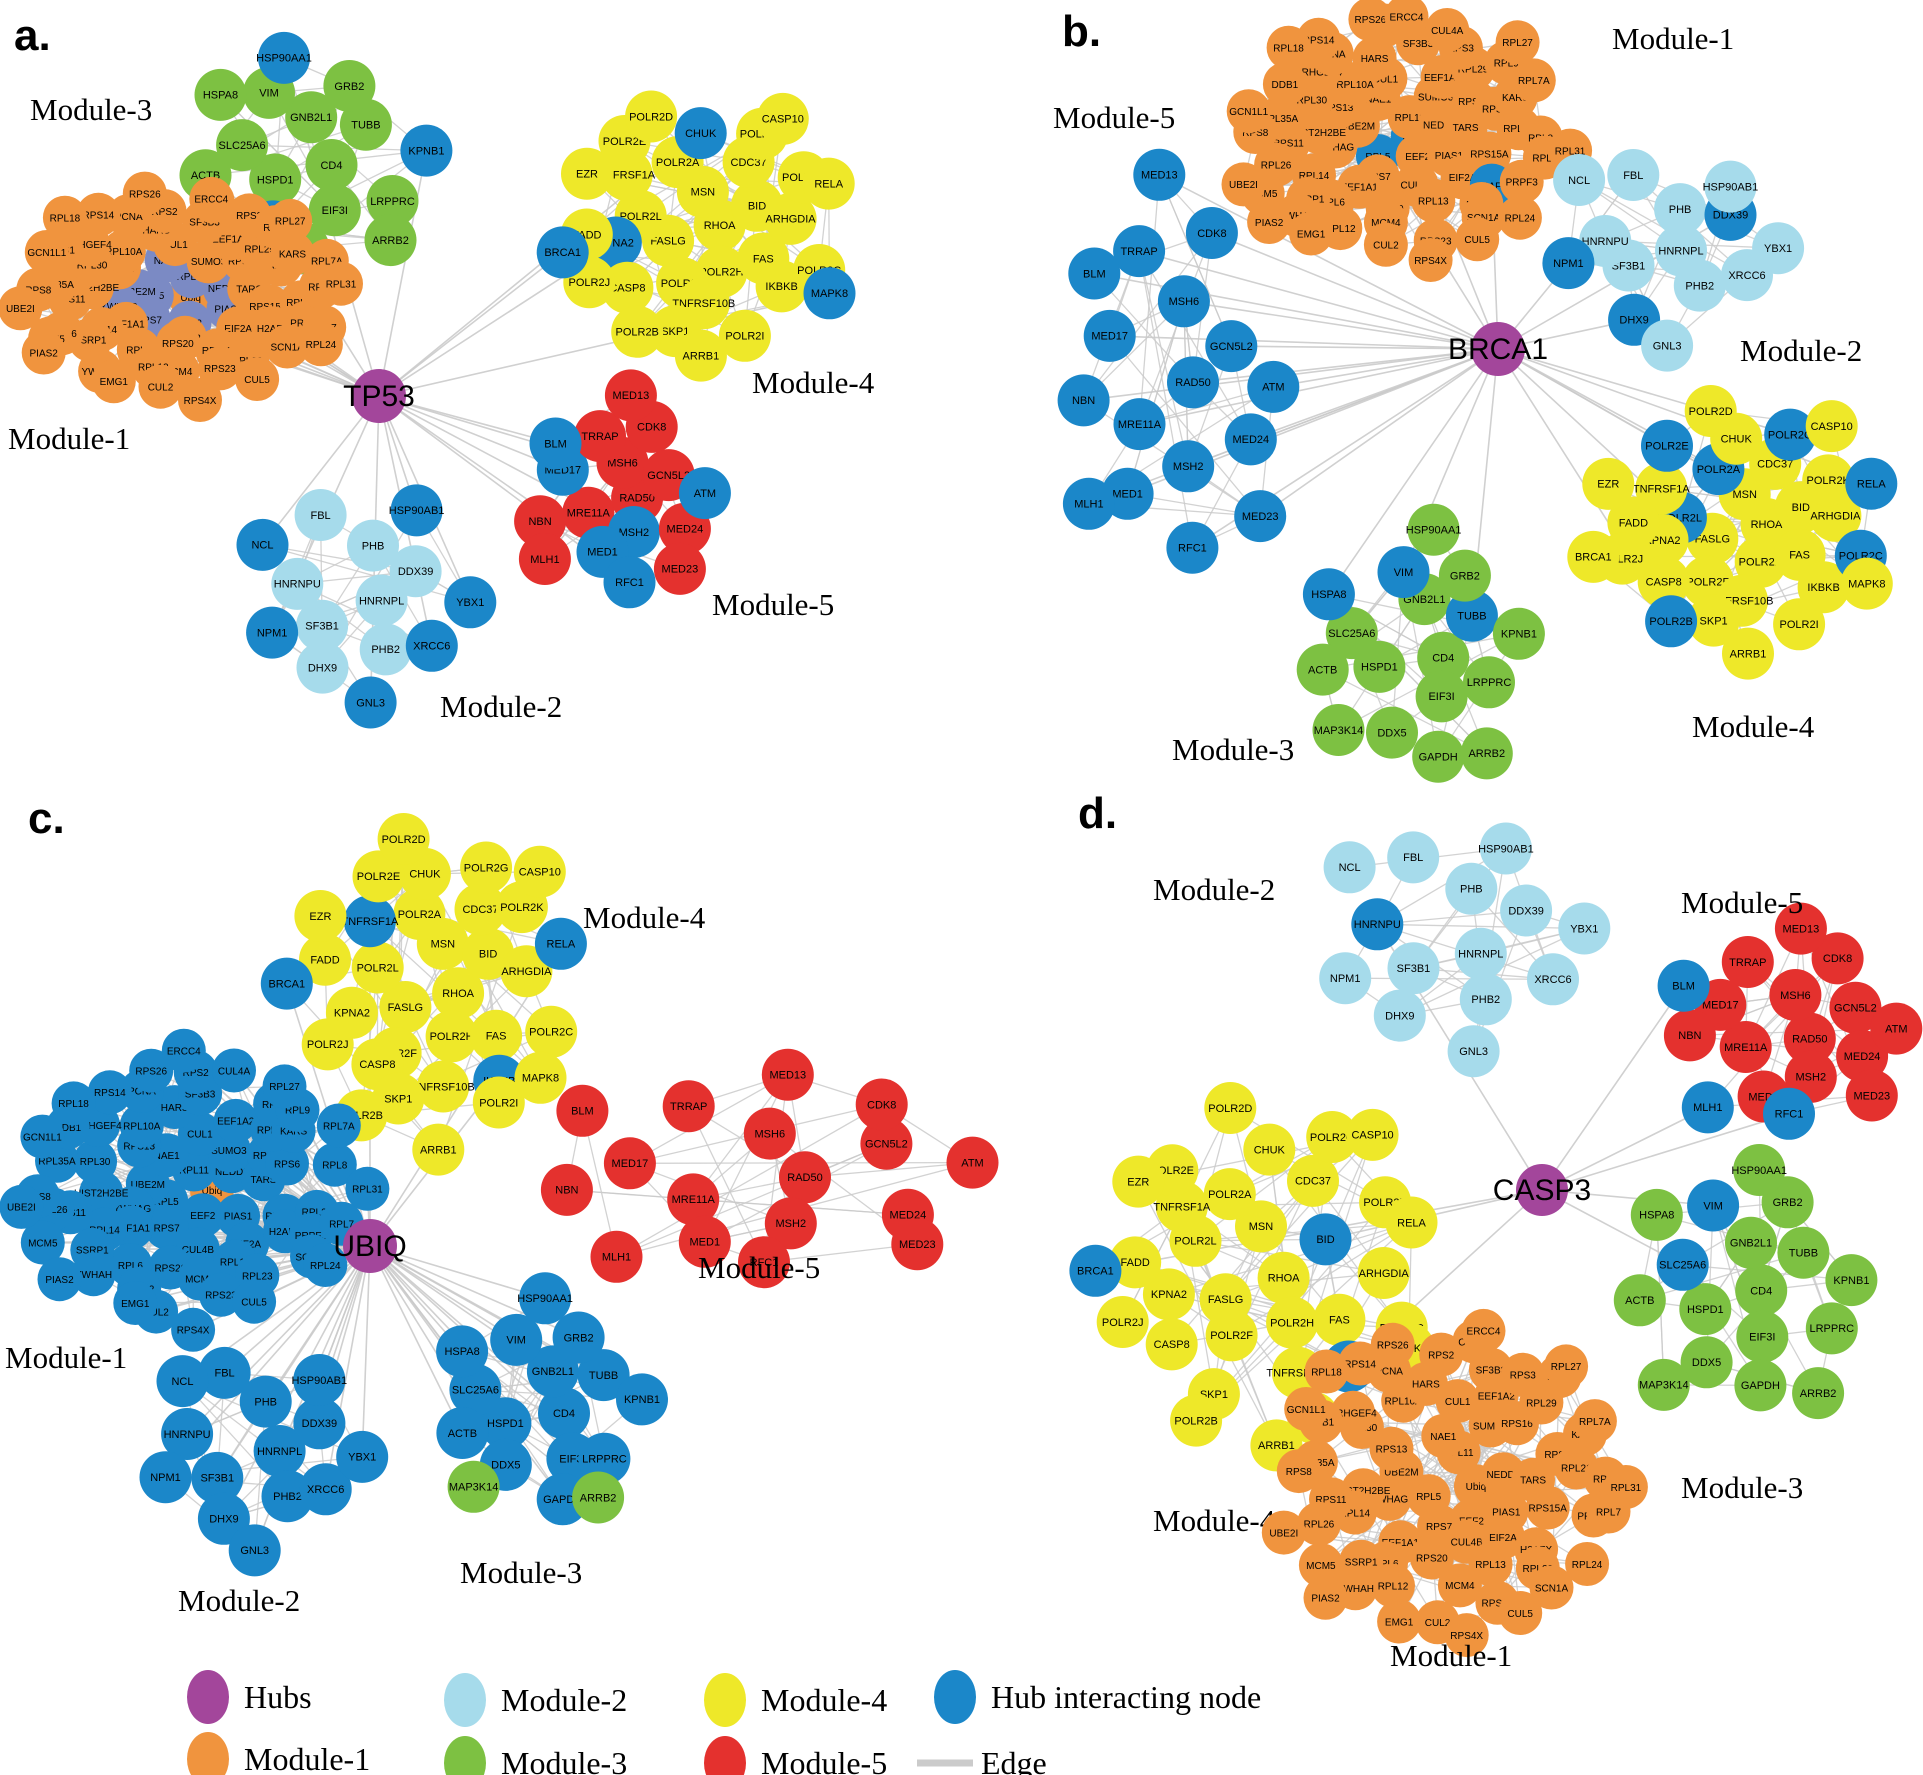 This screenshot has width=1923, height=1775. Describe the element at coordinates (1790, 434) in the screenshot. I see `node-polr2g` at that location.